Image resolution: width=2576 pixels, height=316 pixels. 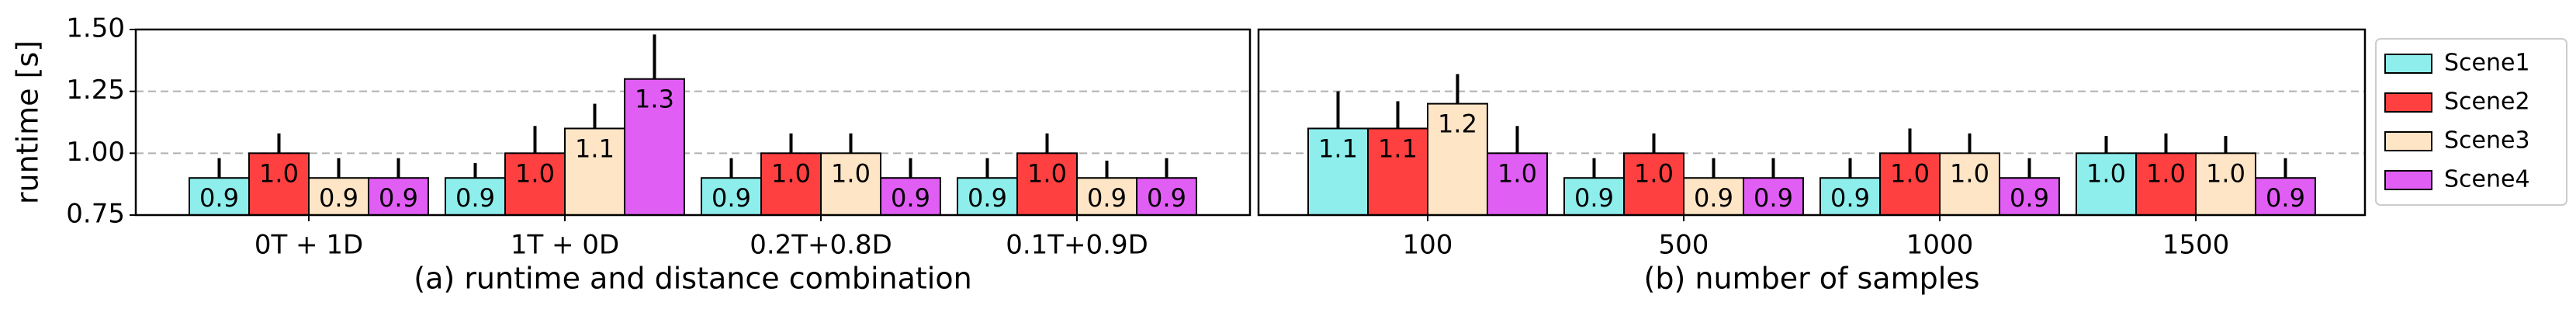 What do you see at coordinates (1940, 245) in the screenshot?
I see `x-tick-label: 1000` at bounding box center [1940, 245].